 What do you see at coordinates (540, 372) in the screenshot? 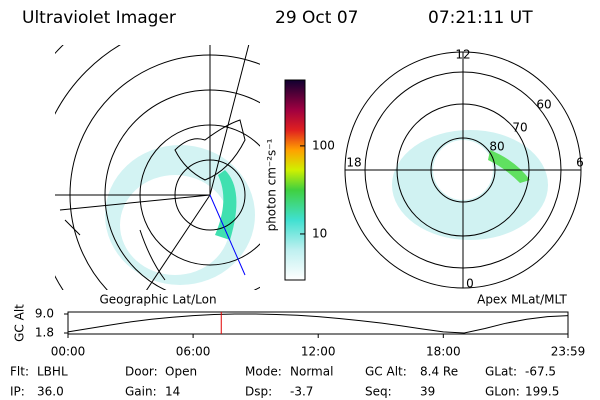
I see `info-value: -67.5` at bounding box center [540, 372].